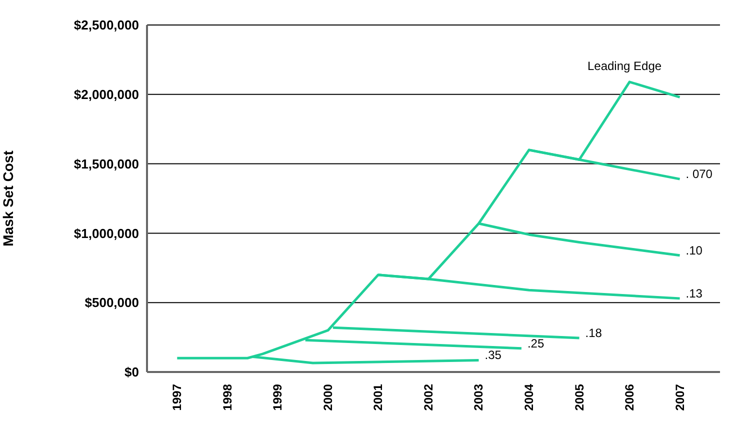 This screenshot has width=736, height=425. Describe the element at coordinates (227, 397) in the screenshot. I see `x-tick-label: 1998` at that location.